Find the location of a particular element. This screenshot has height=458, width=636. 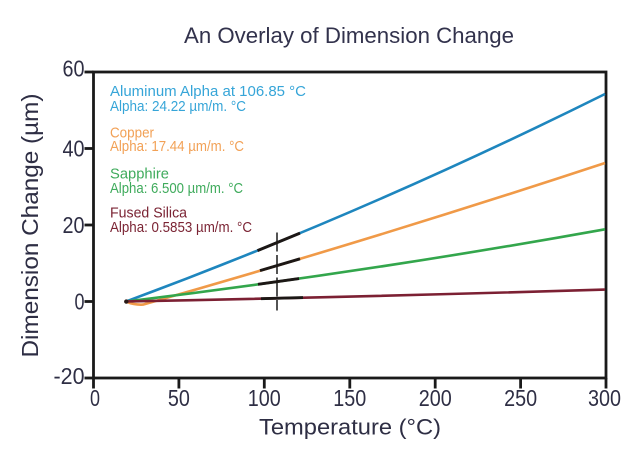

svg-text: 200 is located at coordinates (435, 398).